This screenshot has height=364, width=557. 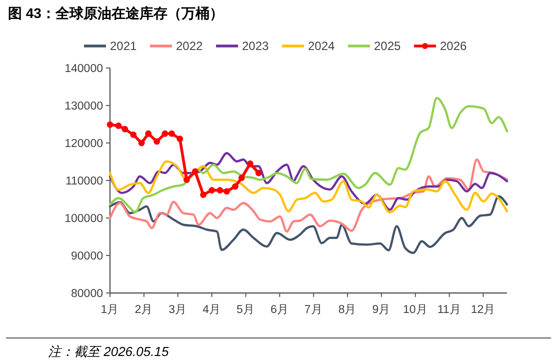 What do you see at coordinates (87, 294) in the screenshot?
I see `y-tick-label: 80000` at bounding box center [87, 294].